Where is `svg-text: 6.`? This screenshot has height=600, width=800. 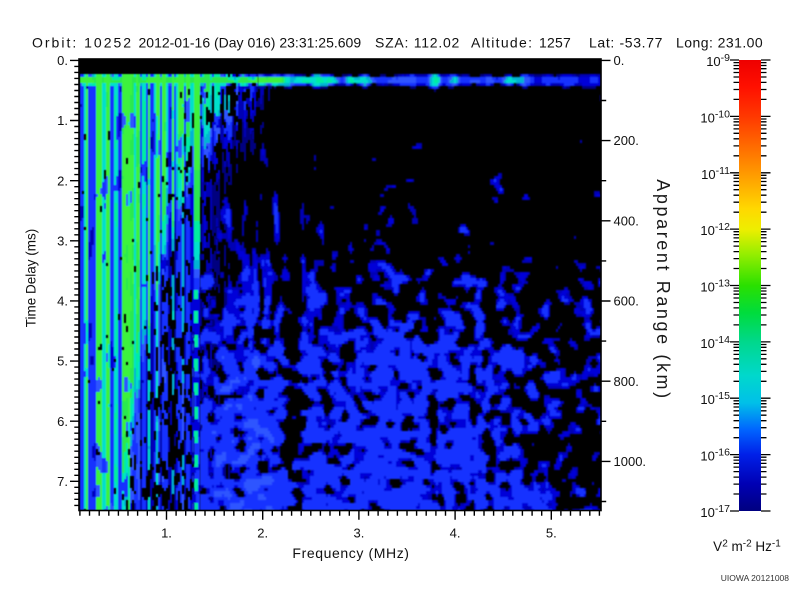 svg-text: 6. is located at coordinates (62, 421).